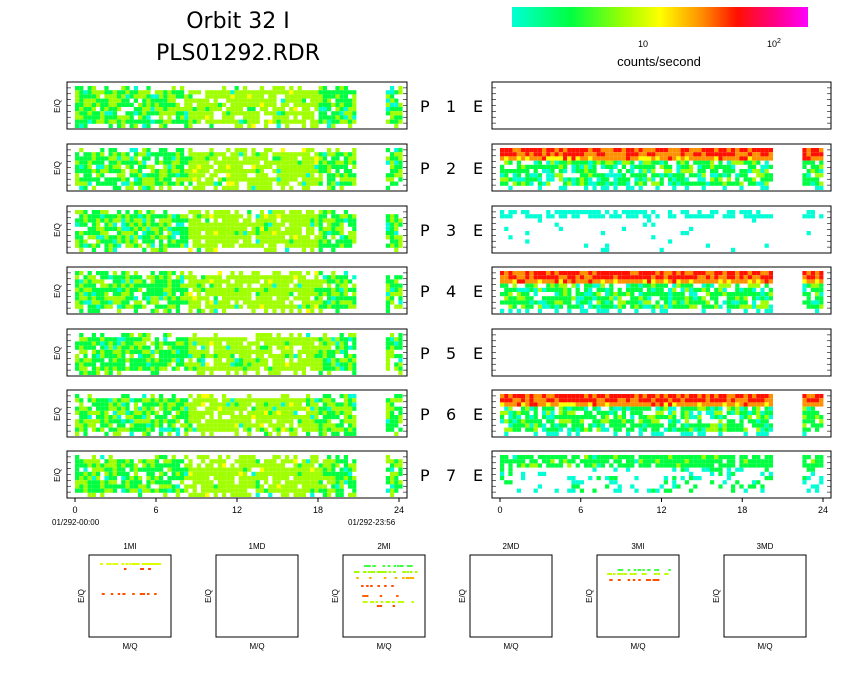  Describe the element at coordinates (451, 414) in the screenshot. I see `row-label-number: 6` at that location.